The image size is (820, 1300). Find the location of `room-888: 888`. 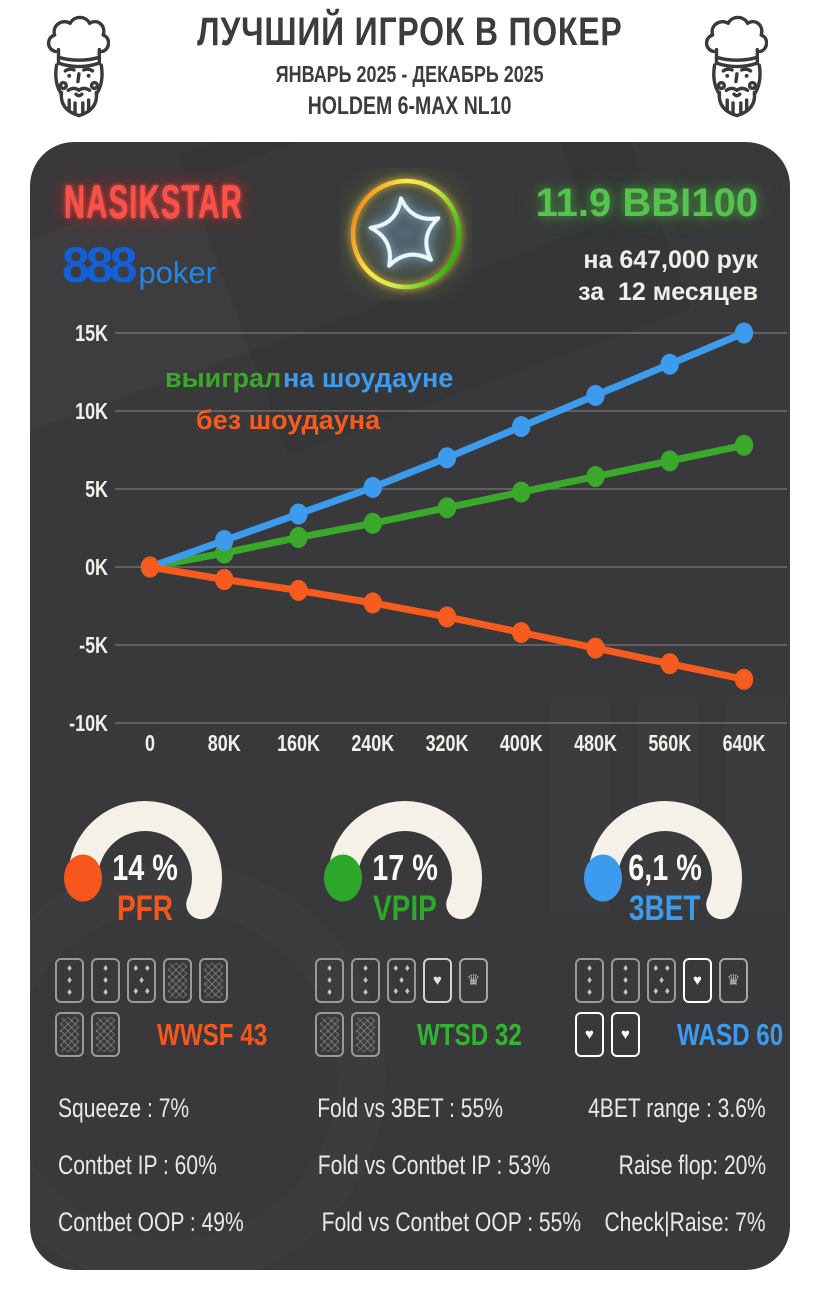

room-888: 888 is located at coordinates (99, 265).